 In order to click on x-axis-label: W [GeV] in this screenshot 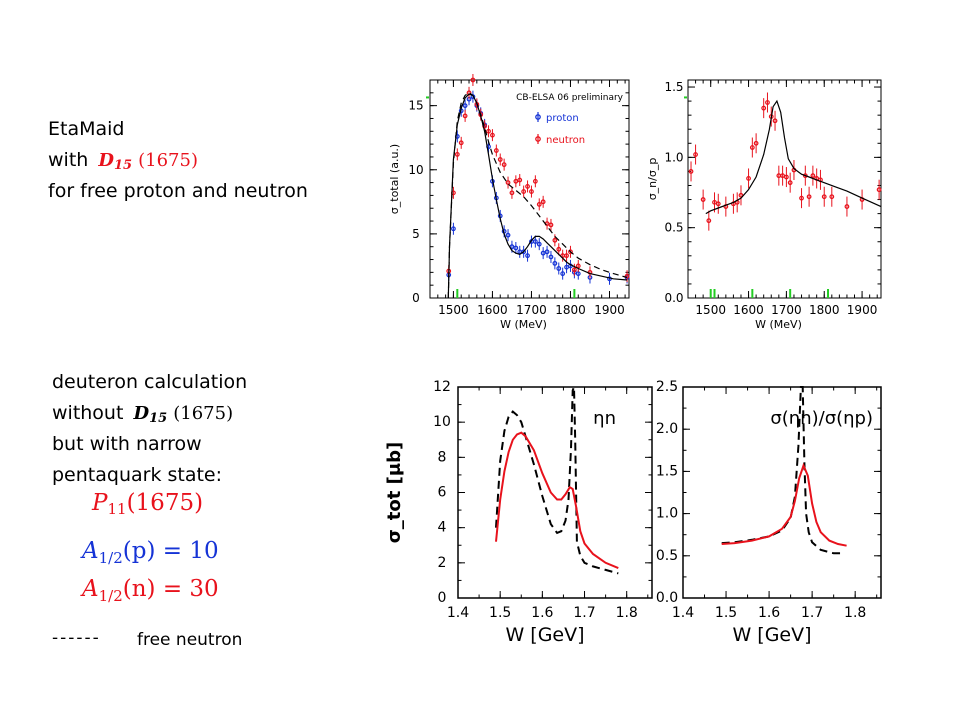, I will do `click(771, 635)`.